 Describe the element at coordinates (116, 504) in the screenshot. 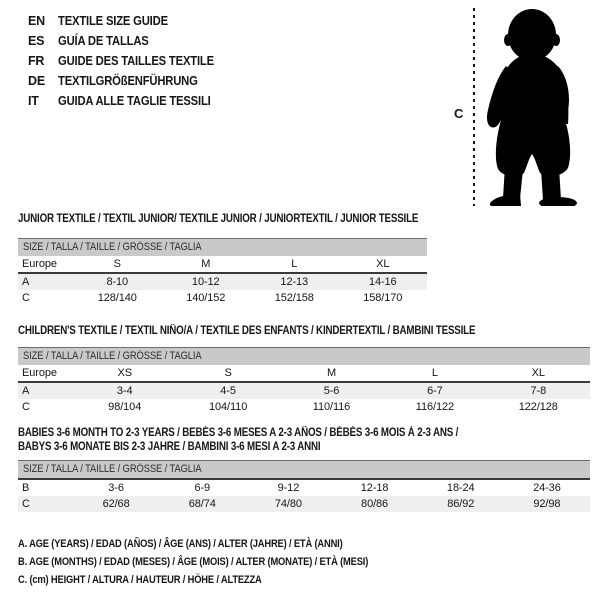

I see `cell: 62/68` at that location.